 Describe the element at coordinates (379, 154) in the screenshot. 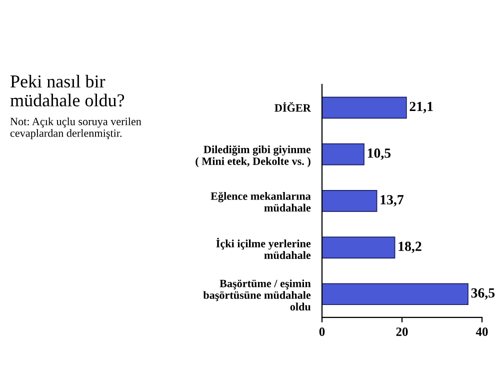

I see `data-label: 10,5` at that location.